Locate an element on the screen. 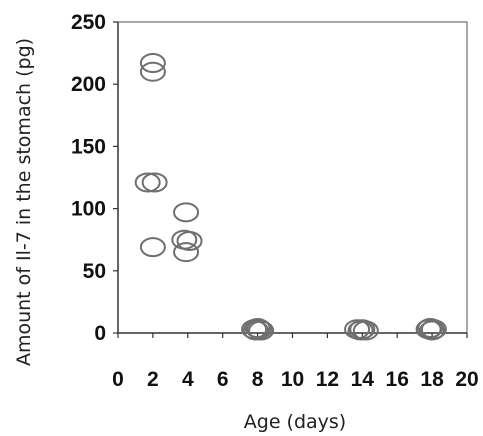 The image size is (483, 436). x-axis-title: Age (days) is located at coordinates (295, 422).